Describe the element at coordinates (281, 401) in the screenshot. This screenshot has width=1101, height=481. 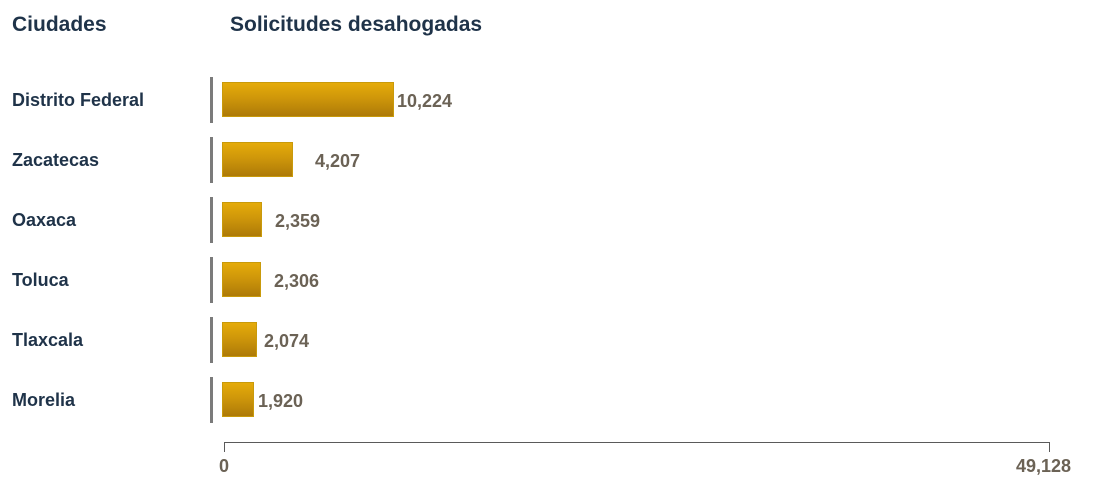
I see `value-label: 1,920` at that location.